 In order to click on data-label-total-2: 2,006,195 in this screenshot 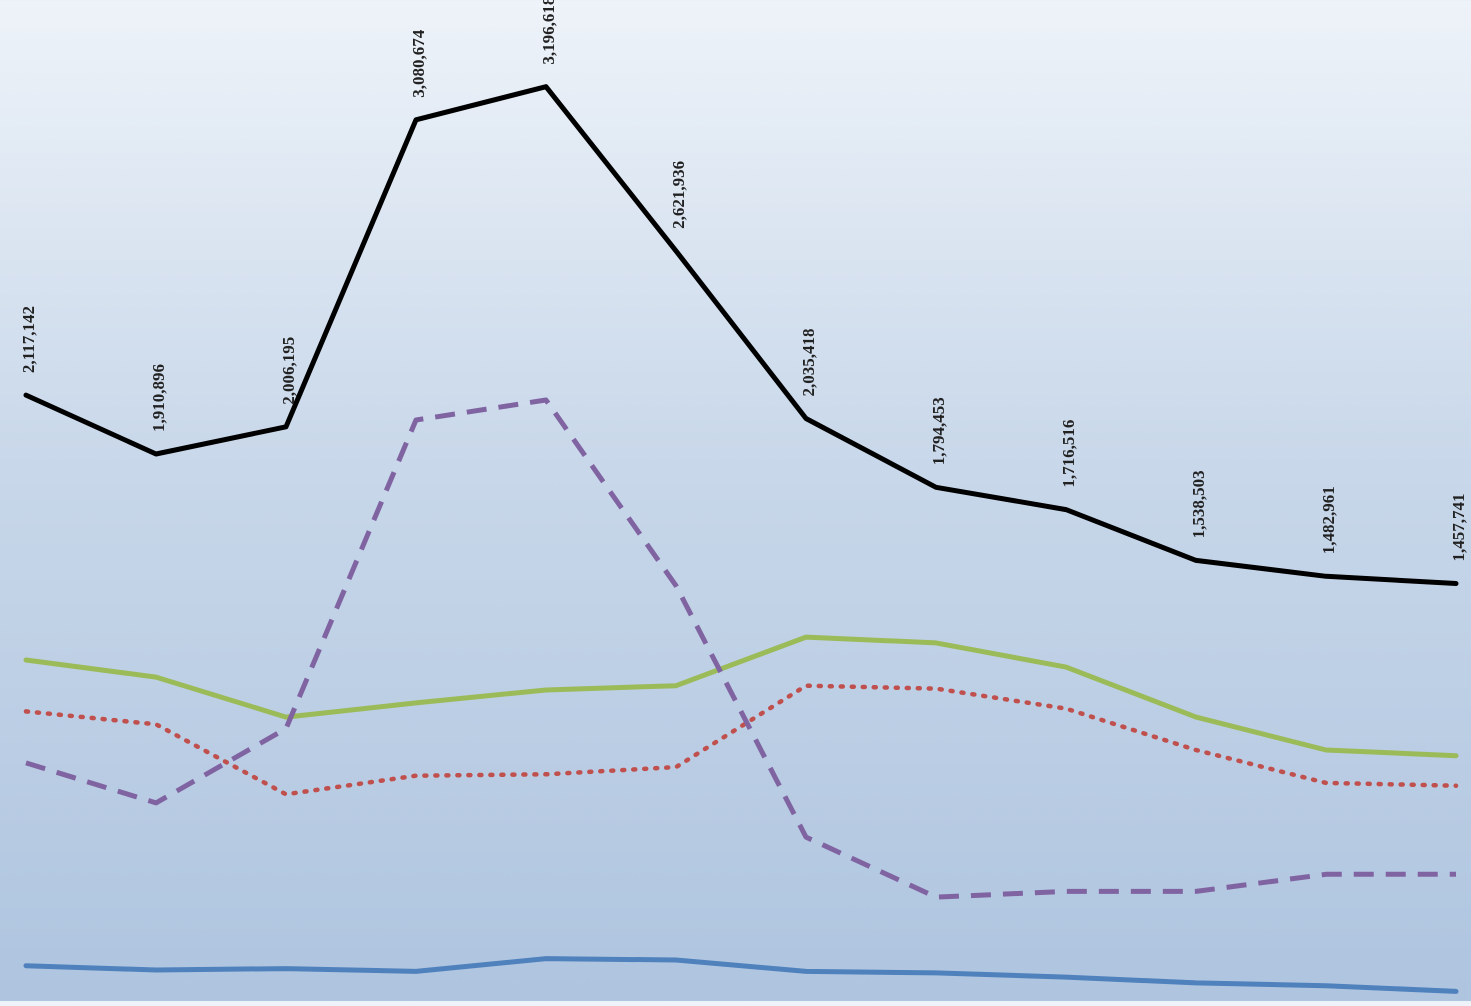, I will do `click(288, 371)`.